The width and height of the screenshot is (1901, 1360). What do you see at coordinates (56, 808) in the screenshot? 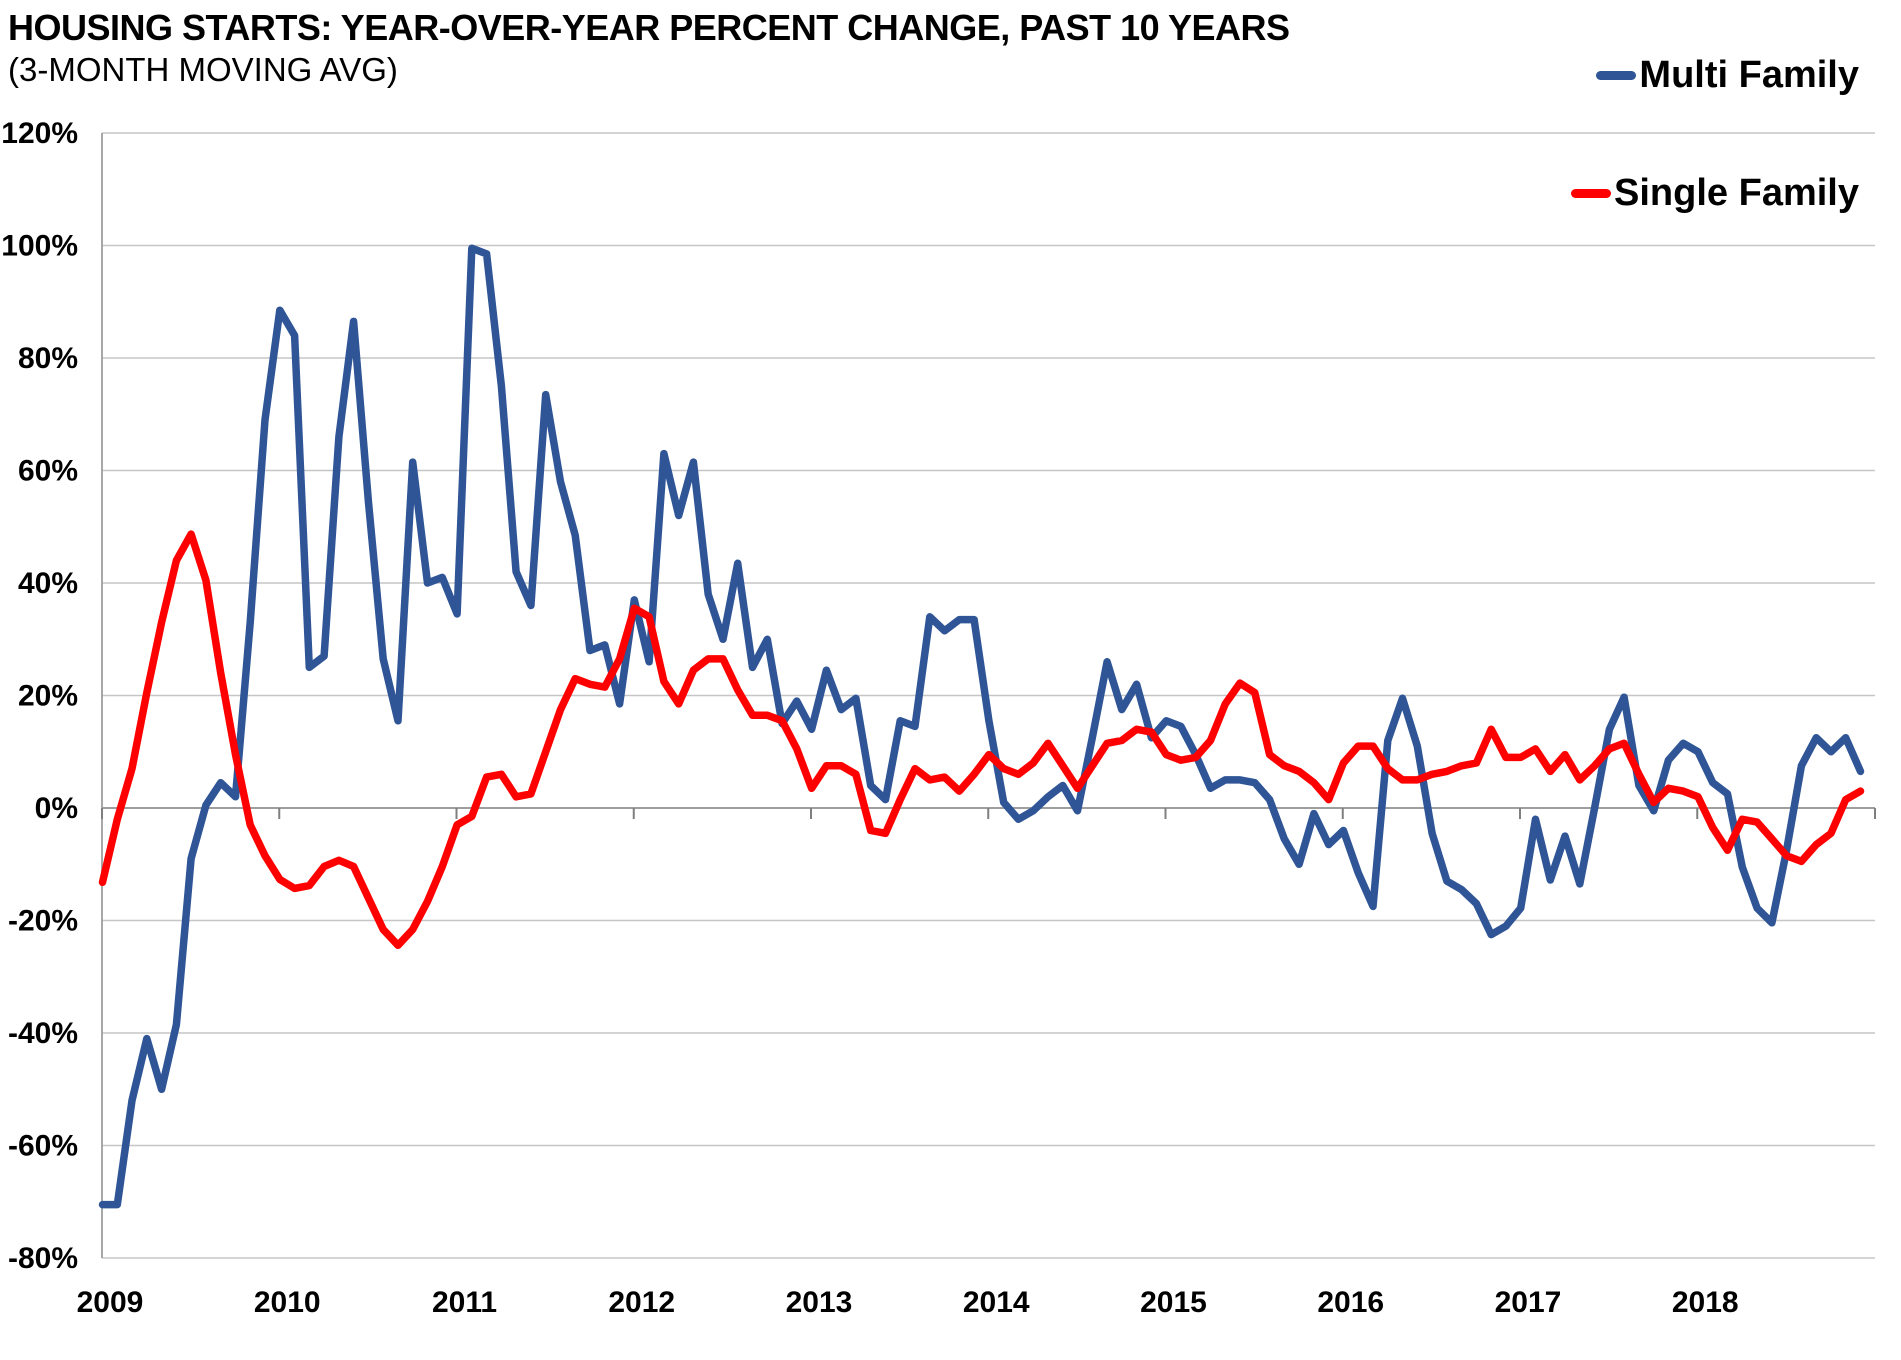
I see `y-axis-tick-label: 0%` at bounding box center [56, 808].